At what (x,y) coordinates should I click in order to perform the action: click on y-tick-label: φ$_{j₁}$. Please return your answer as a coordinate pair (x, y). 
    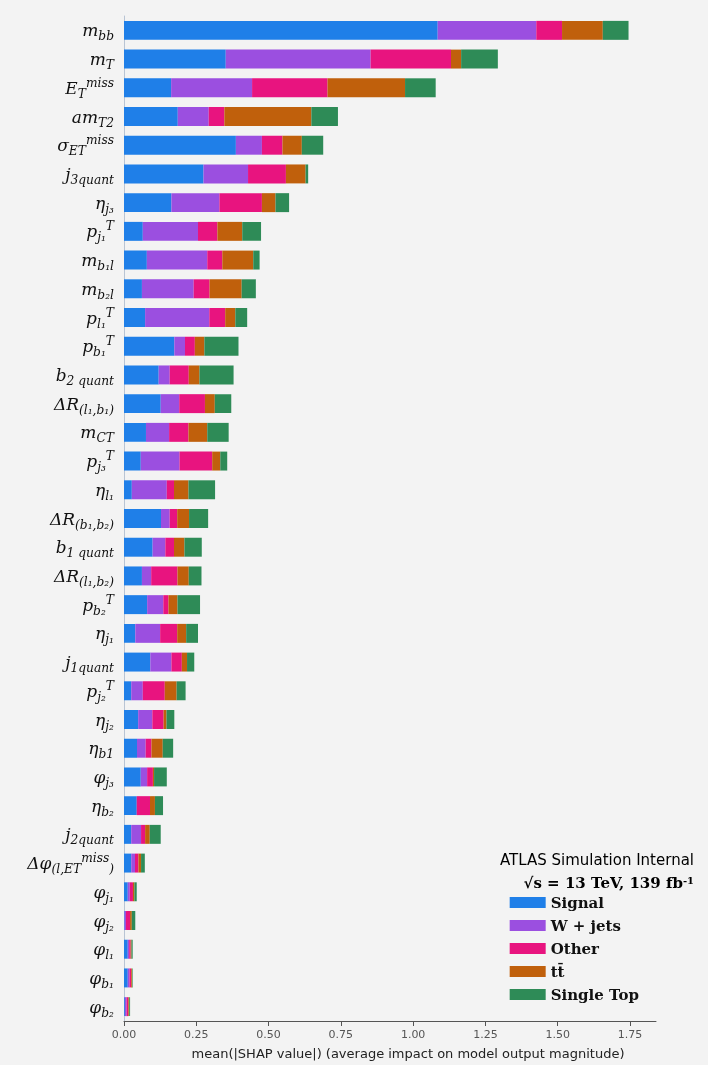
    Looking at the image, I should click on (103, 893).